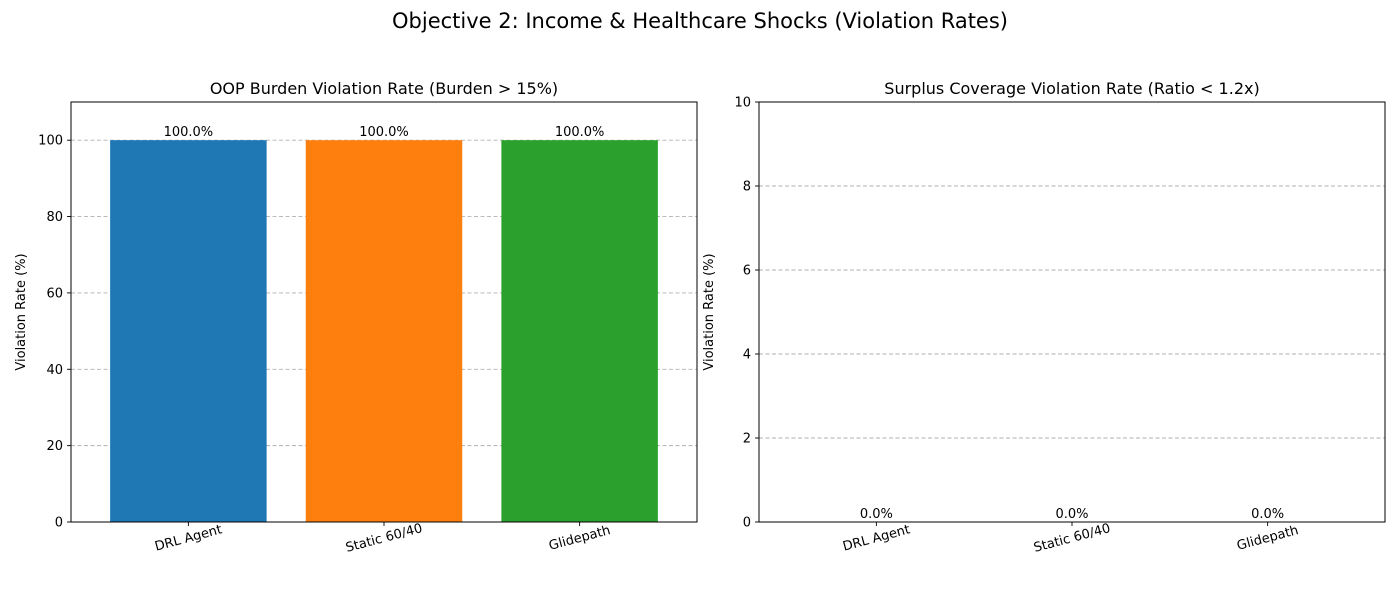  What do you see at coordinates (54, 446) in the screenshot?
I see `y-tick-label: 20` at bounding box center [54, 446].